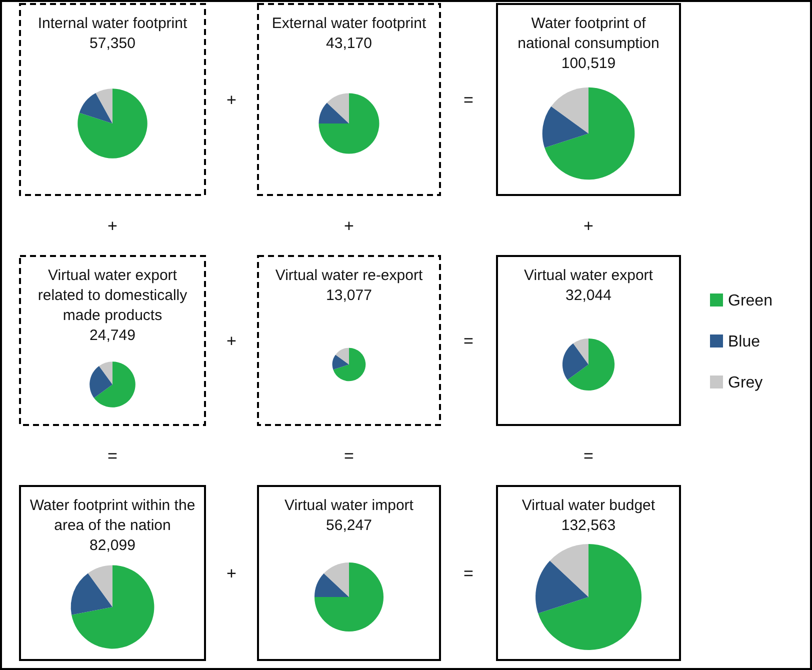 The image size is (812, 670). I want to click on chart-subtitle: 13,077, so click(349, 295).